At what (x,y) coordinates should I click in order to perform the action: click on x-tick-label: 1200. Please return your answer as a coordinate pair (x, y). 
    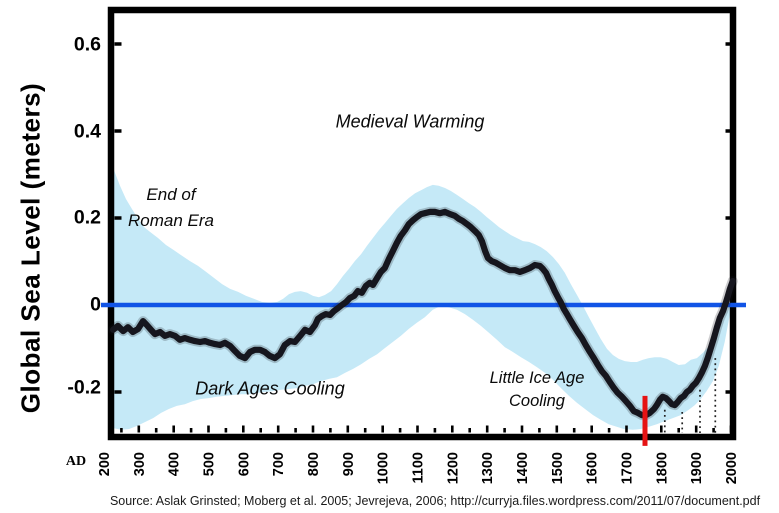
    Looking at the image, I should click on (453, 468).